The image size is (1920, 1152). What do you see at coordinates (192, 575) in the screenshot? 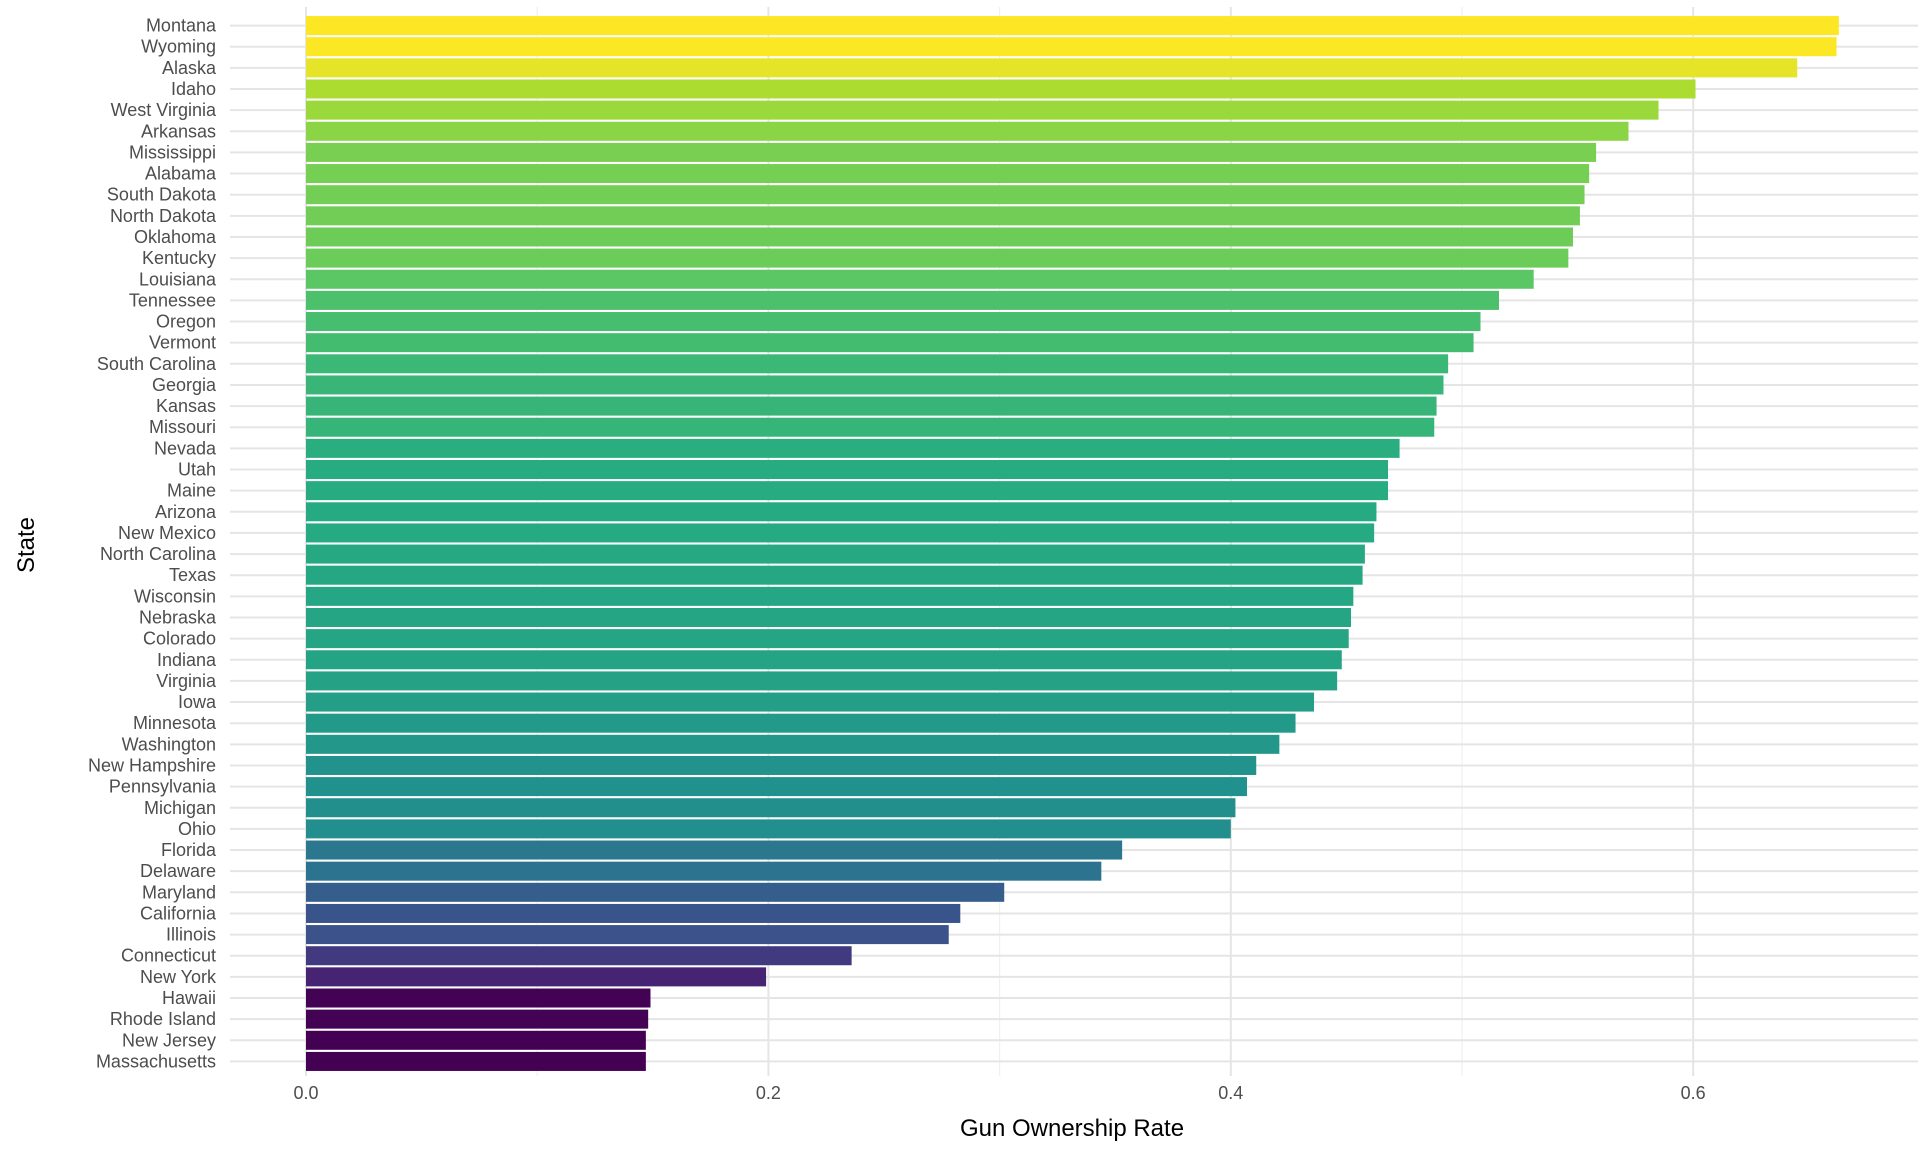
I see `state-label: Texas` at bounding box center [192, 575].